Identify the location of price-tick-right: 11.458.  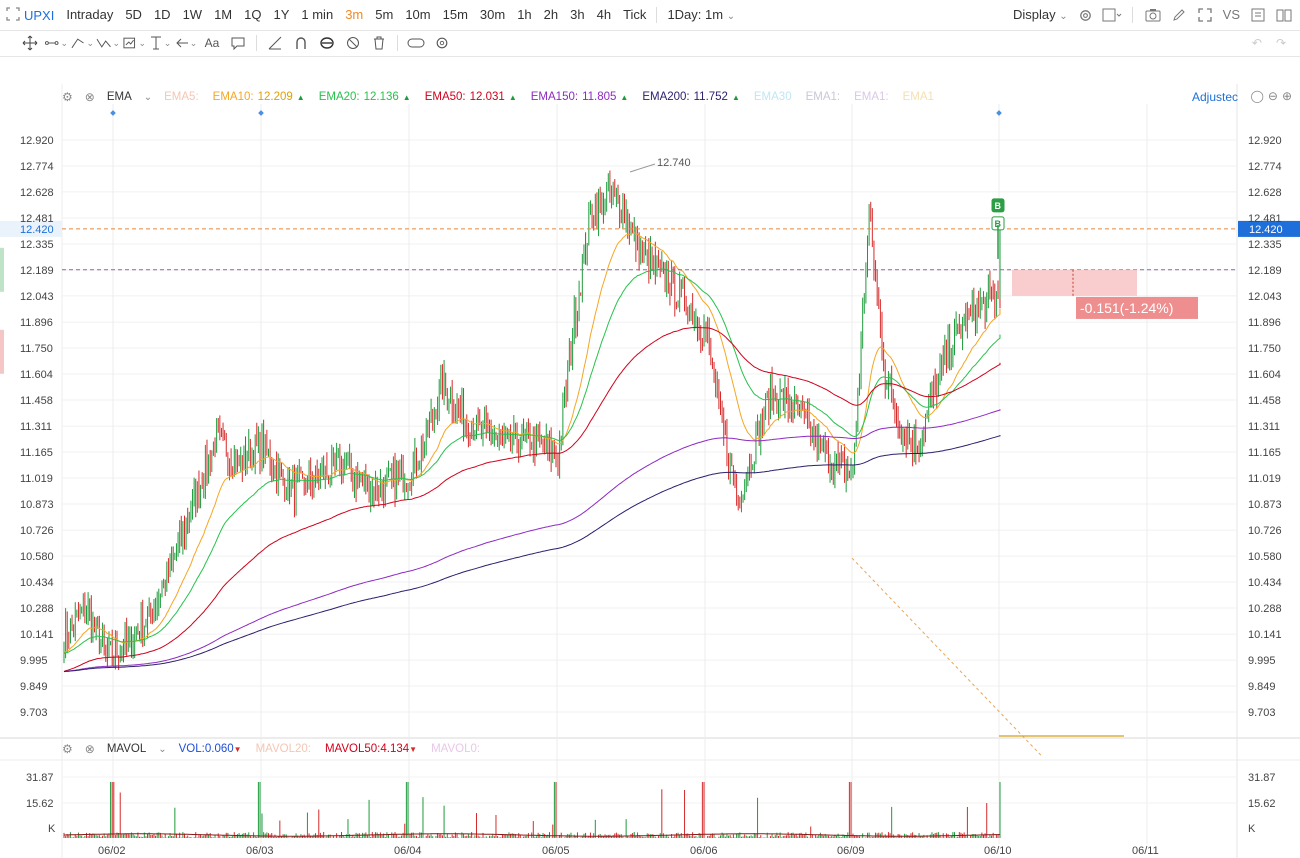
(1264, 401).